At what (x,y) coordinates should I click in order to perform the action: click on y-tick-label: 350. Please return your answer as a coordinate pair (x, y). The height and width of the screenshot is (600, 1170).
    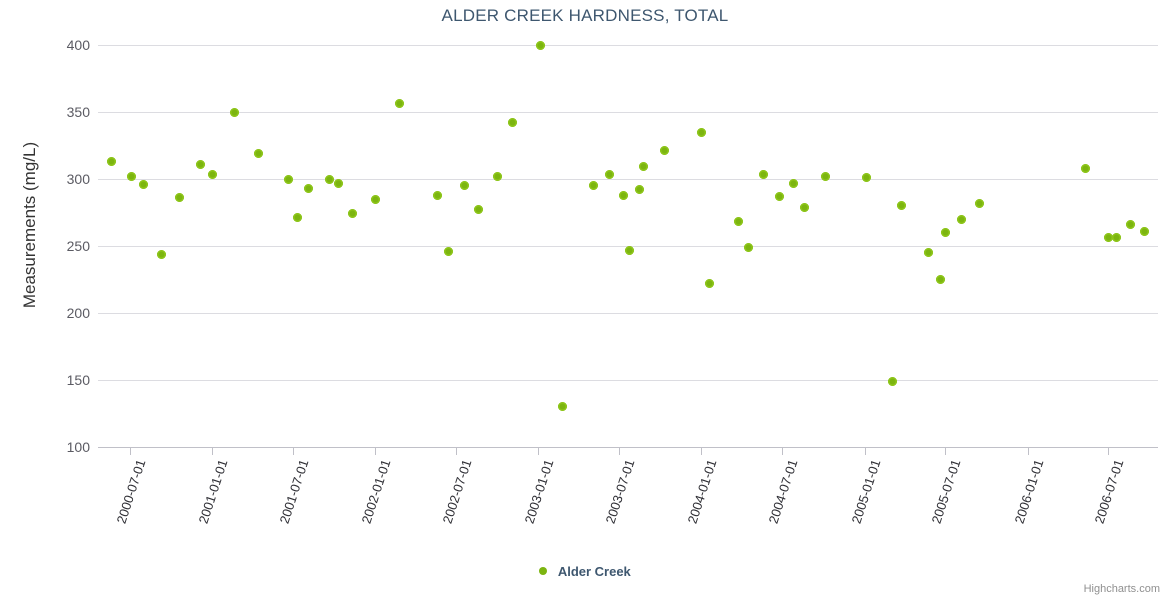
    Looking at the image, I should click on (78, 112).